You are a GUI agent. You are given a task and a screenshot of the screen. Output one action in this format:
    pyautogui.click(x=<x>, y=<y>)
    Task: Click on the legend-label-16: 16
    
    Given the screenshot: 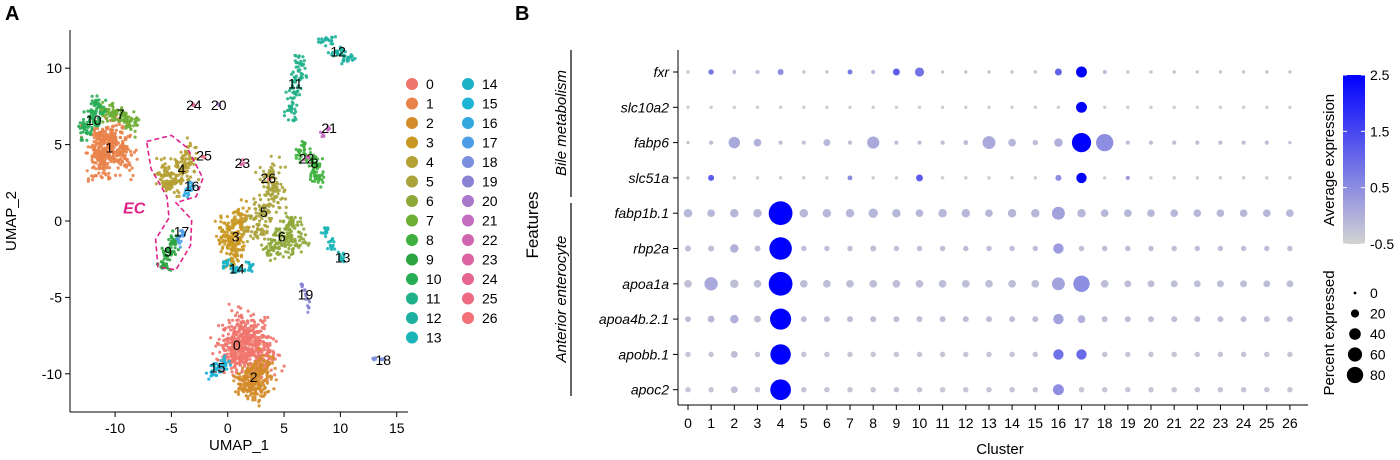 What is the action you would take?
    pyautogui.click(x=490, y=123)
    